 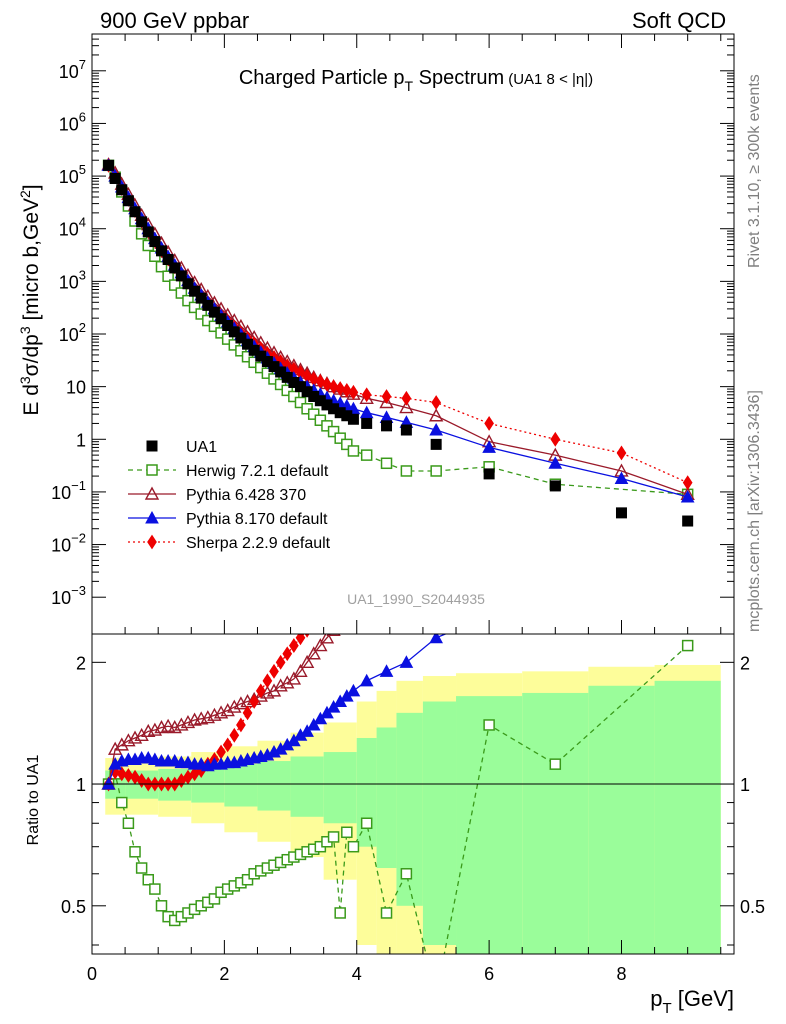 I want to click on ratio-tick-label: 0.5, so click(x=73, y=907).